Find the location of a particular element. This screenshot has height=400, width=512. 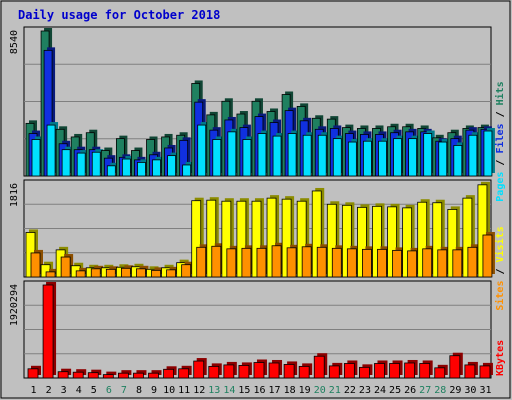

x-tick-label: 30 is located at coordinates (470, 390).